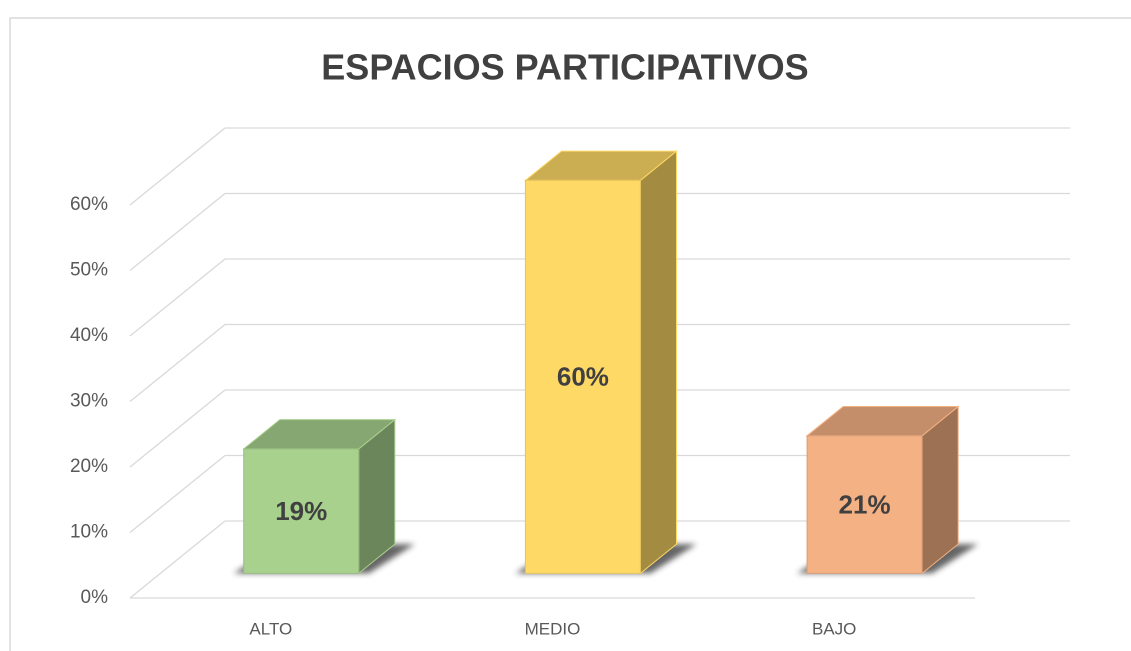 This screenshot has height=651, width=1131. What do you see at coordinates (270, 628) in the screenshot?
I see `x-tick-label: ALTO` at bounding box center [270, 628].